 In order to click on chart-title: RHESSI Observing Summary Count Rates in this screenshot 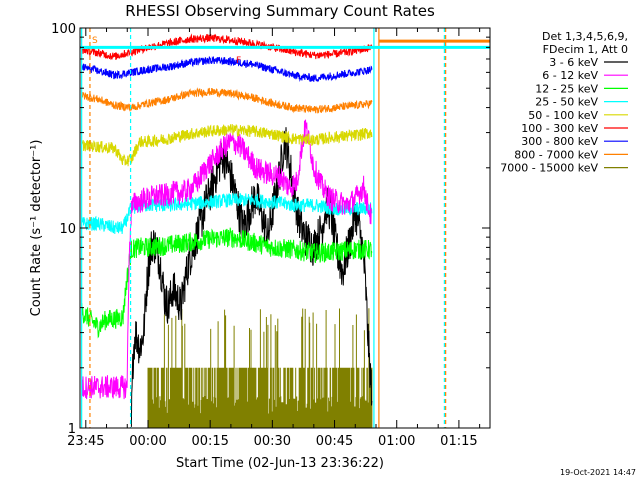, I will do `click(280, 11)`.